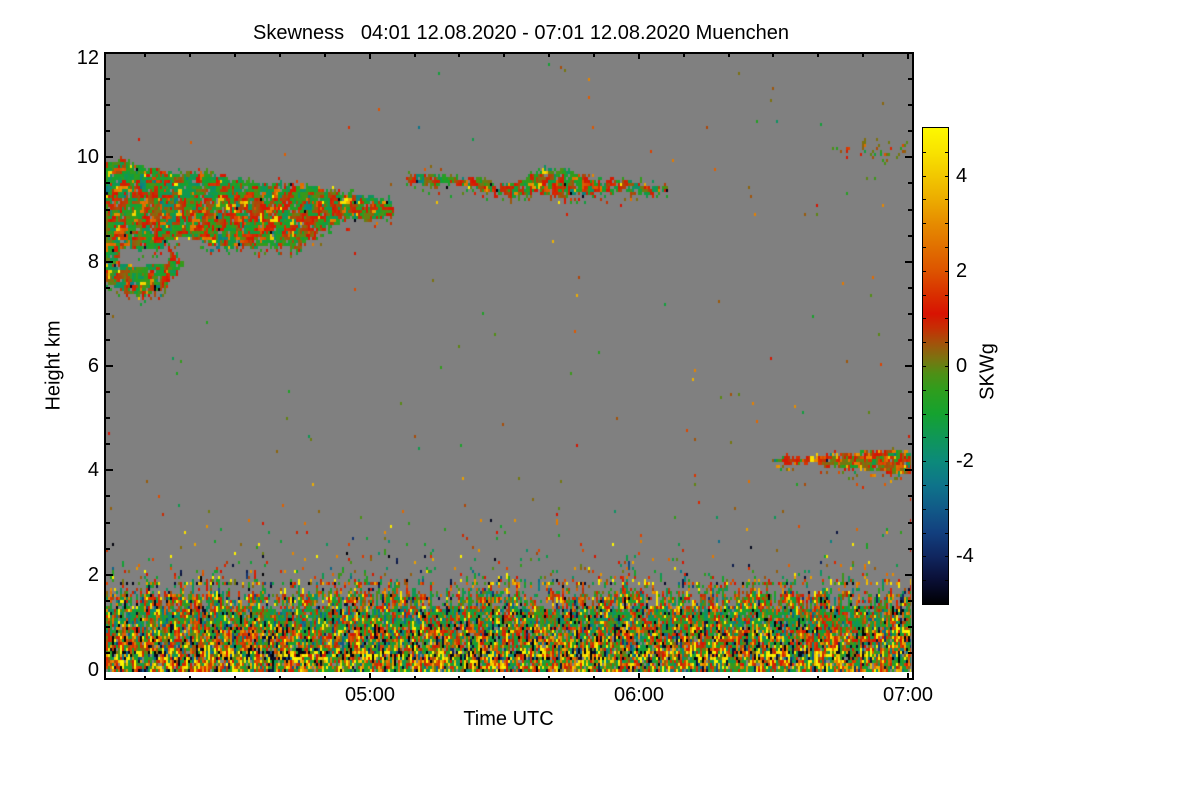  I want to click on colorbar-tick-label: -2, so click(965, 461).